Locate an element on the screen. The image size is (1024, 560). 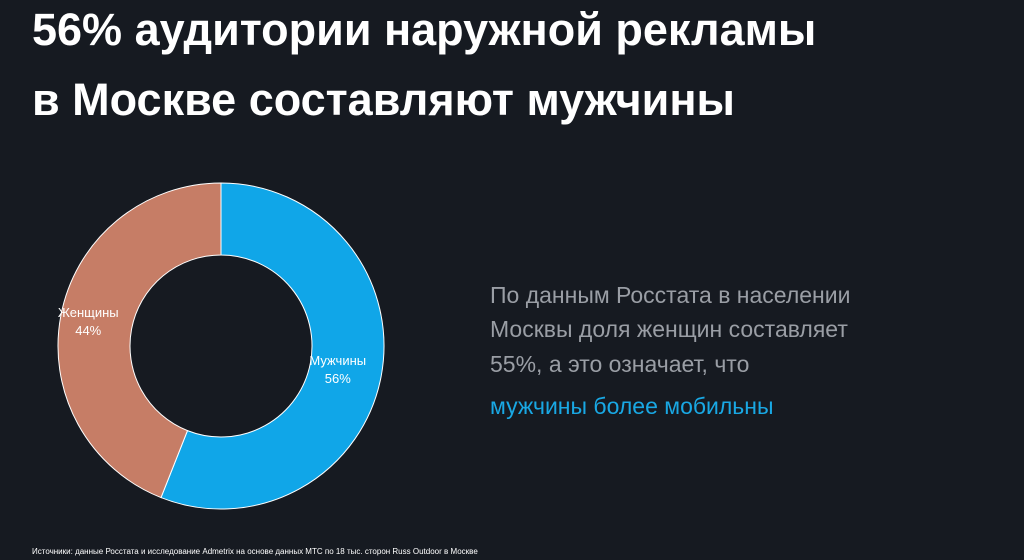
title-line: 56% аудитории наружной рекламы is located at coordinates (424, 29).